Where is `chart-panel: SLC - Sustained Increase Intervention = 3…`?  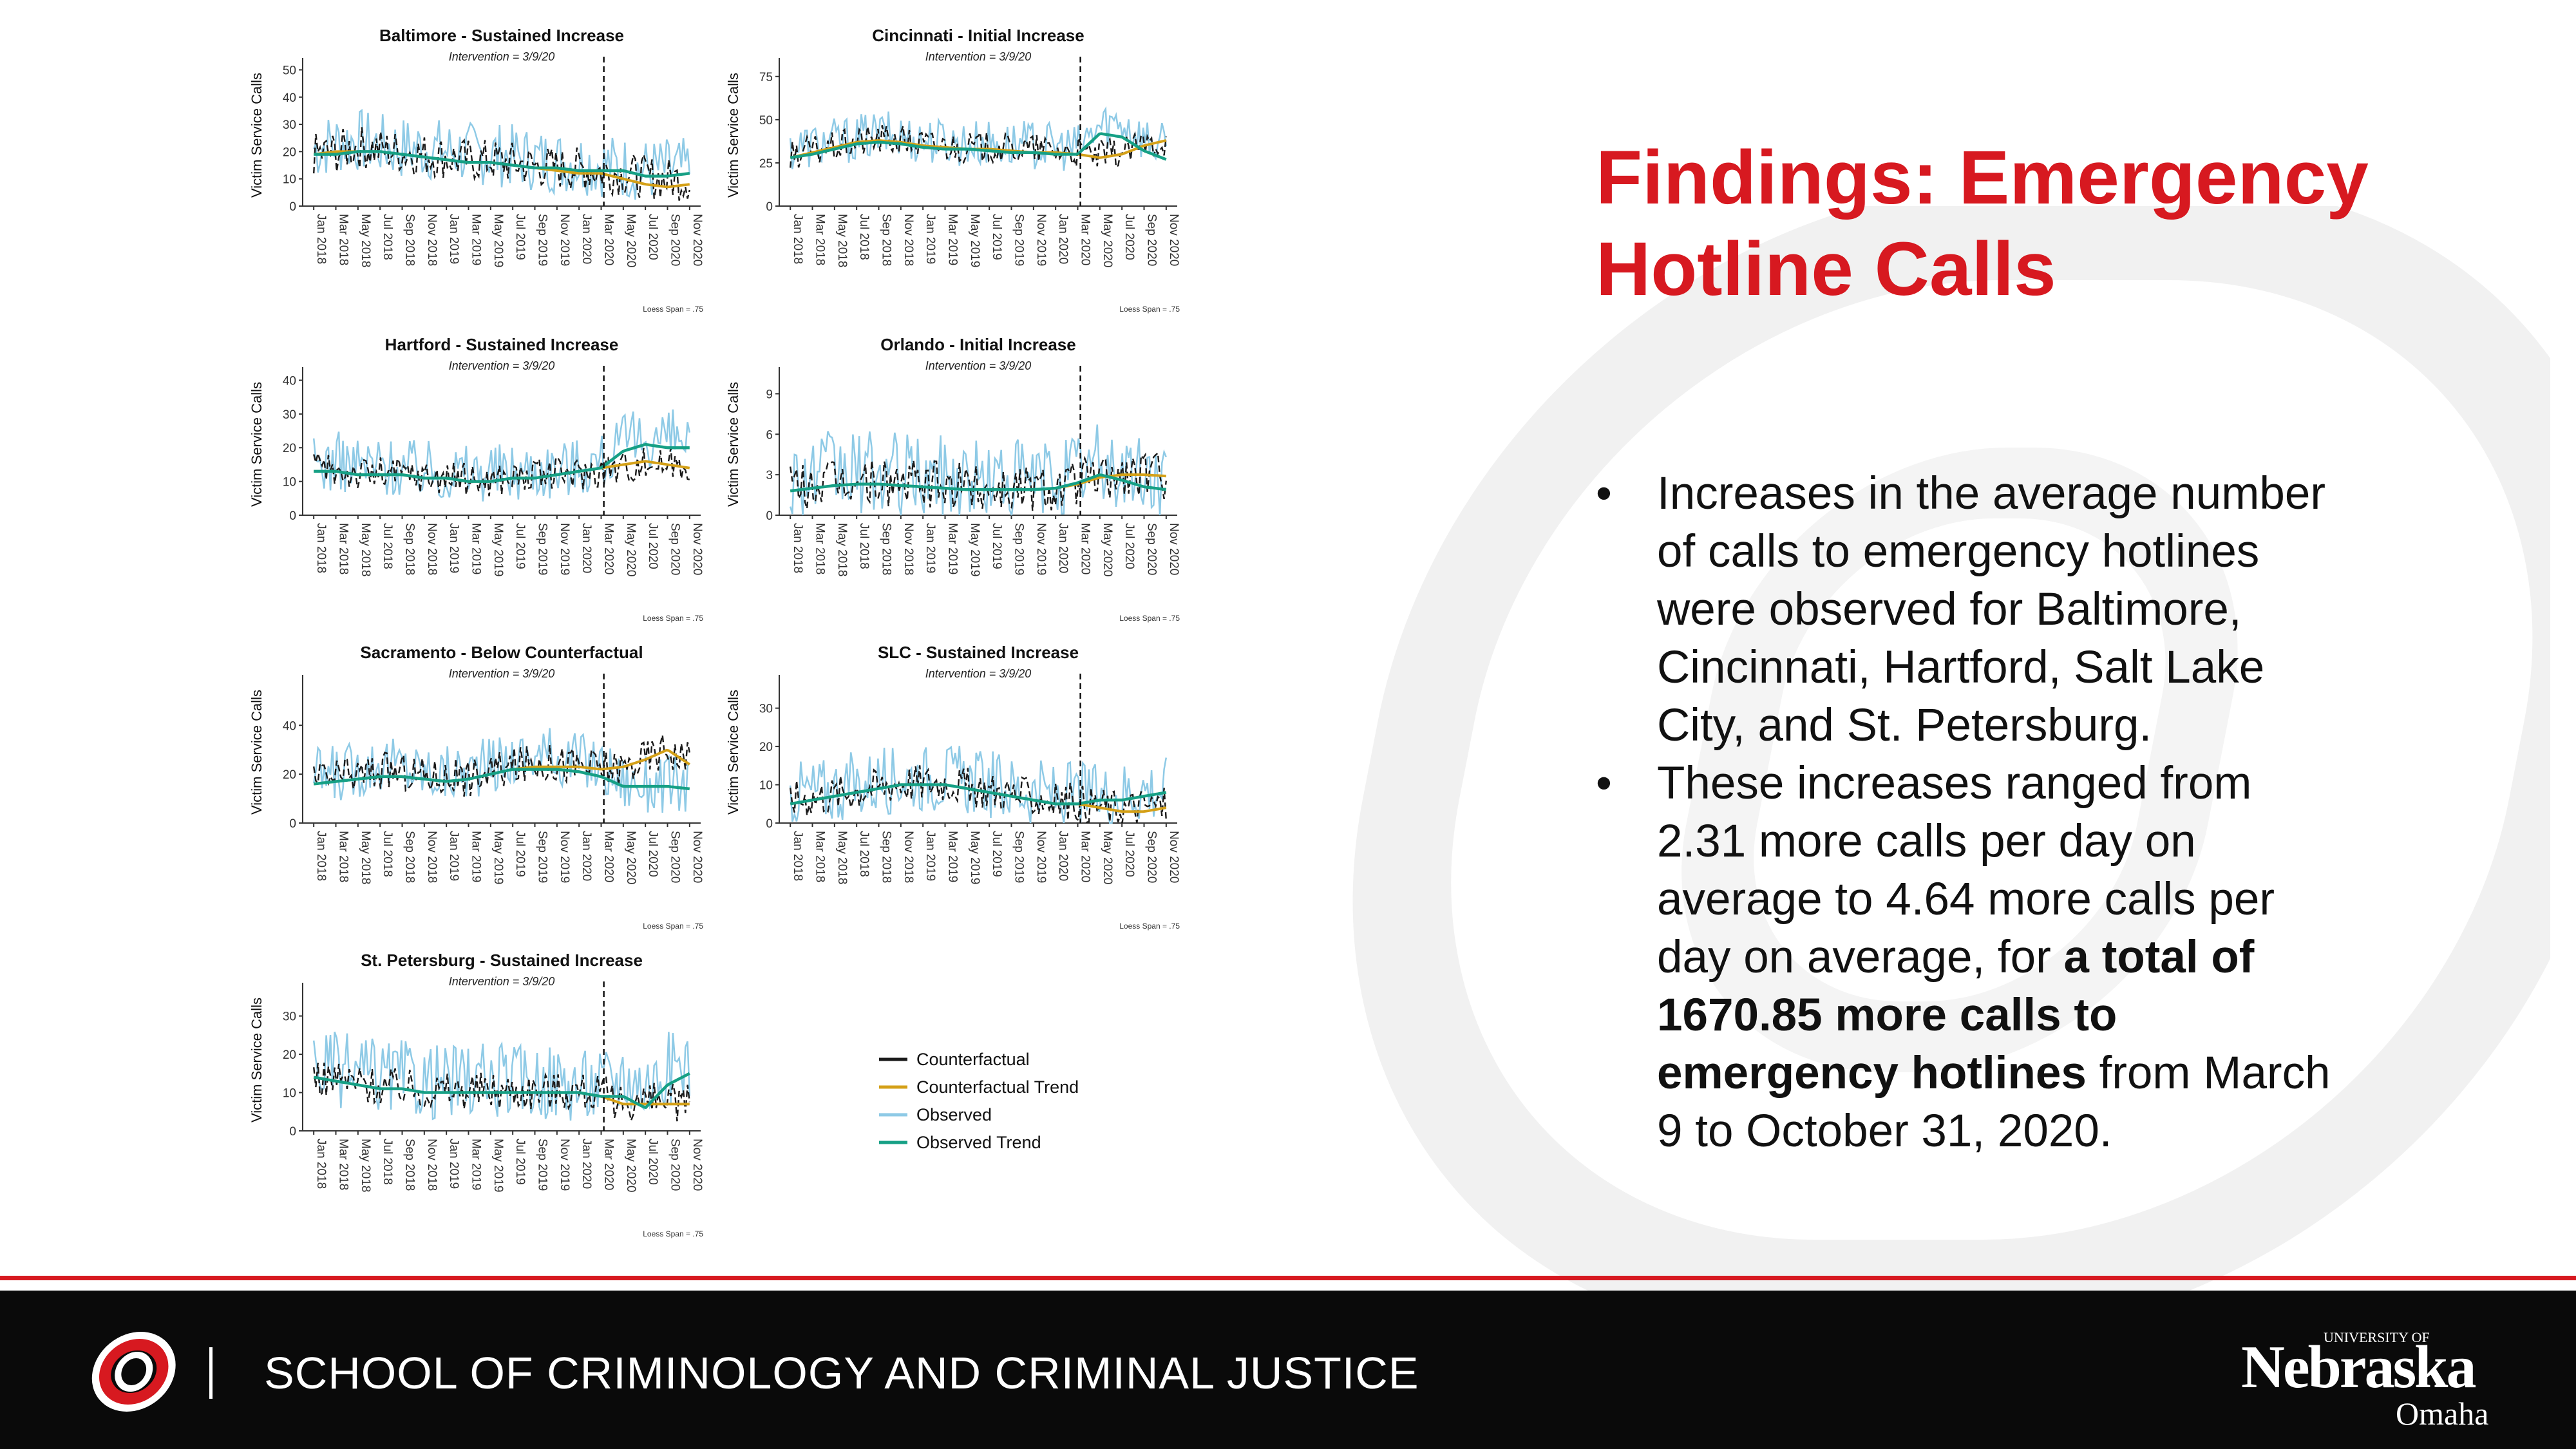 chart-panel: SLC - Sustained Increase Intervention = 3… is located at coordinates (952, 787).